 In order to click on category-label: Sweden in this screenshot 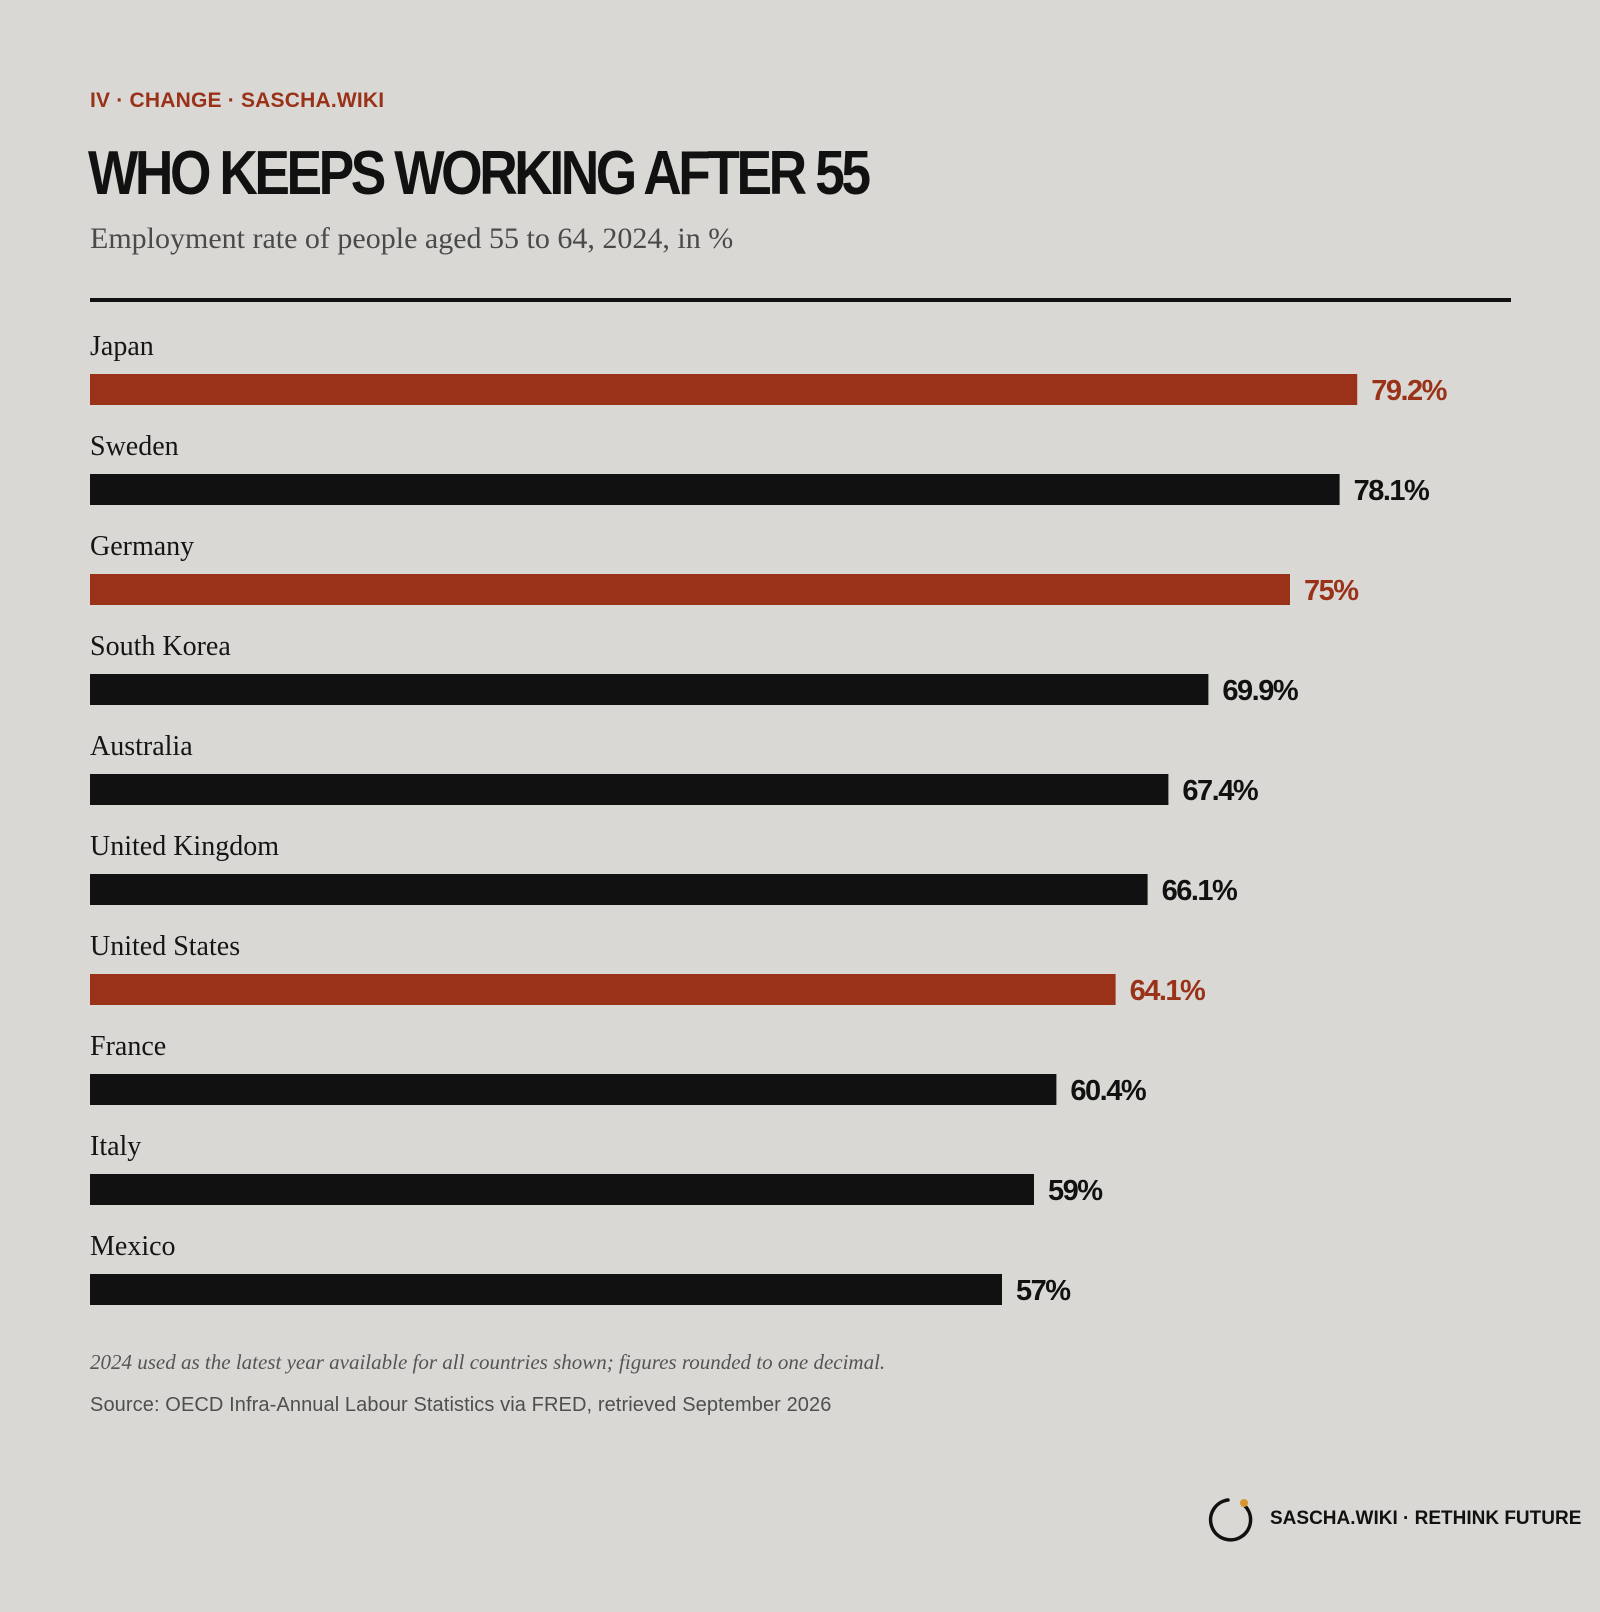, I will do `click(134, 446)`.